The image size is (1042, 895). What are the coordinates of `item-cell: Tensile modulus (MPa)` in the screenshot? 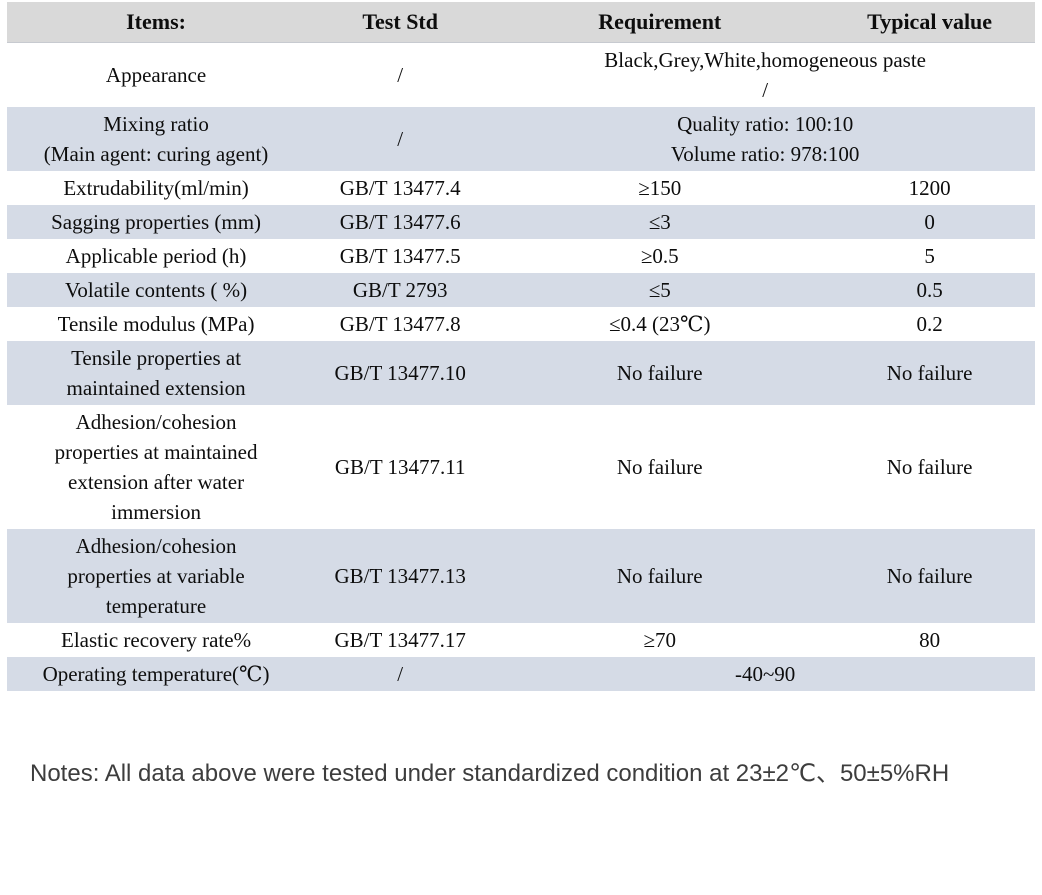 It's located at (156, 324).